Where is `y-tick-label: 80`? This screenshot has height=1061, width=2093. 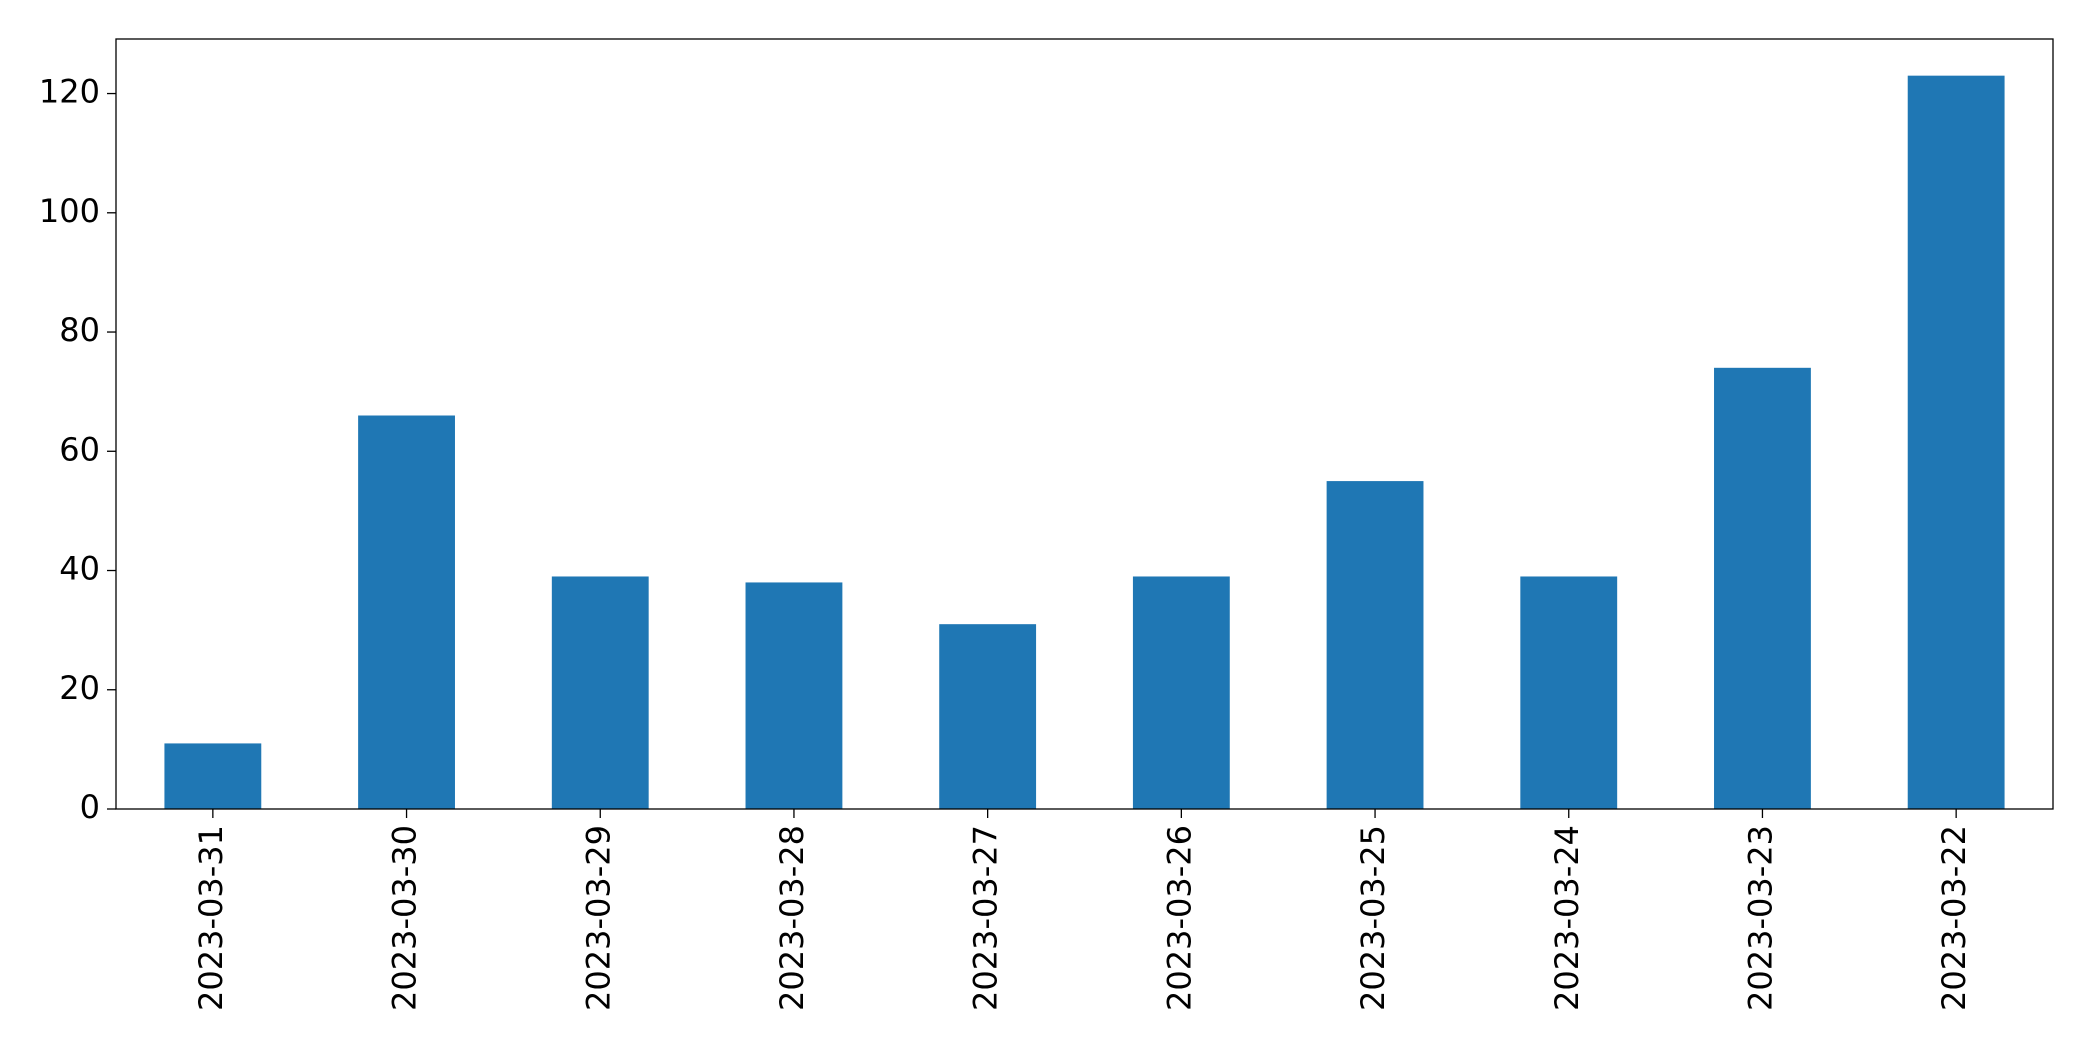 y-tick-label: 80 is located at coordinates (79, 330).